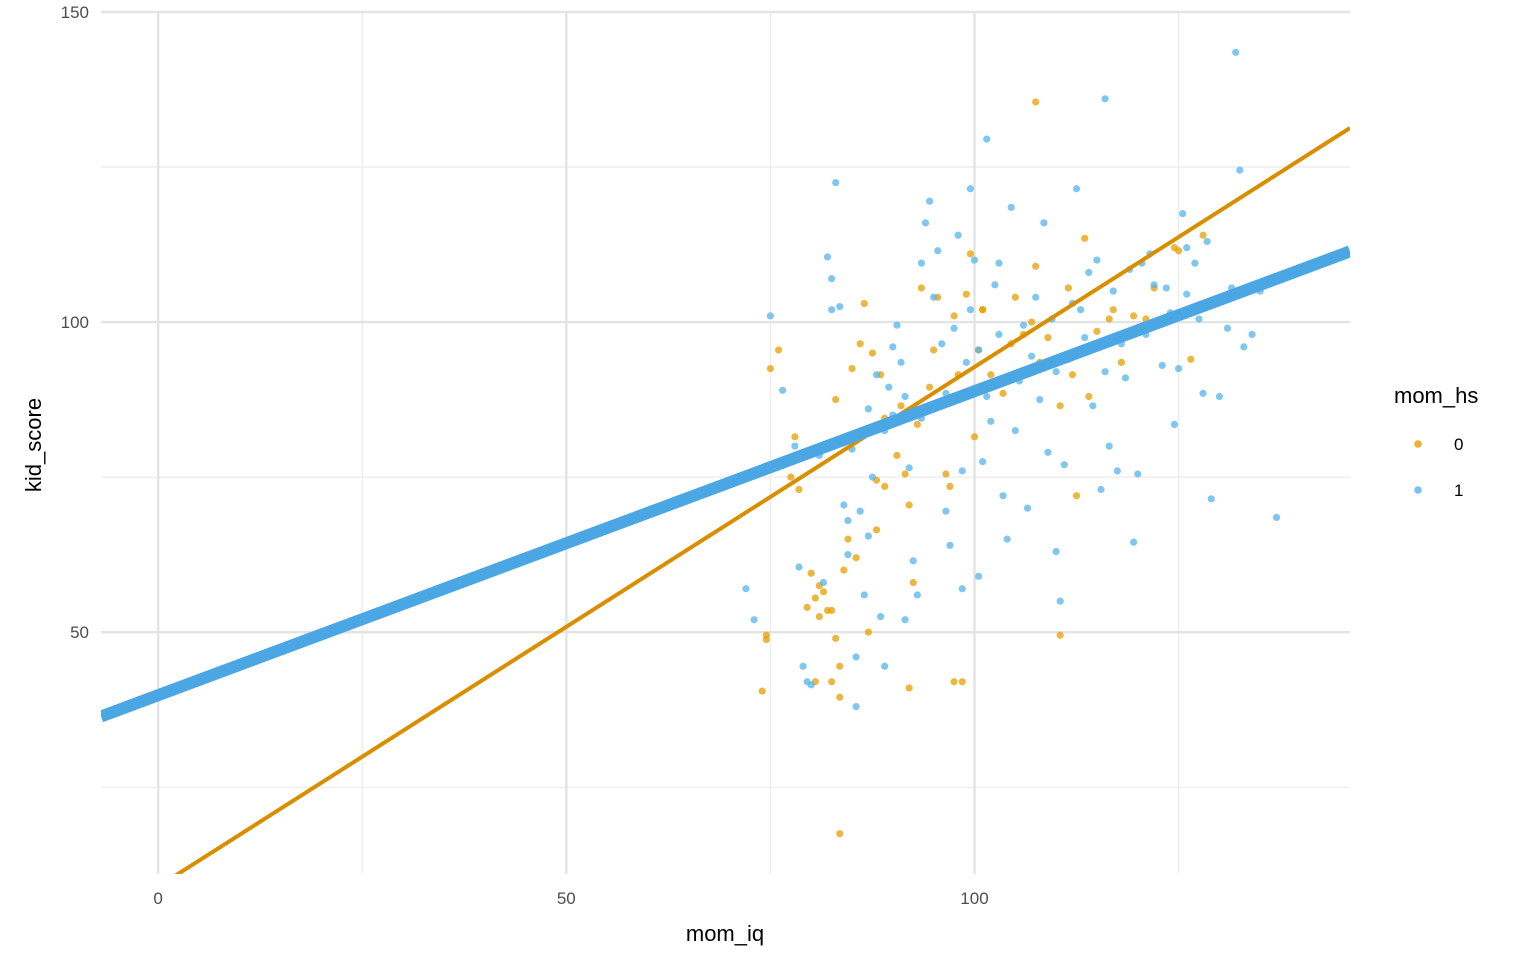 This screenshot has width=1536, height=960. Describe the element at coordinates (1438, 467) in the screenshot. I see `legend-entries: 01` at that location.